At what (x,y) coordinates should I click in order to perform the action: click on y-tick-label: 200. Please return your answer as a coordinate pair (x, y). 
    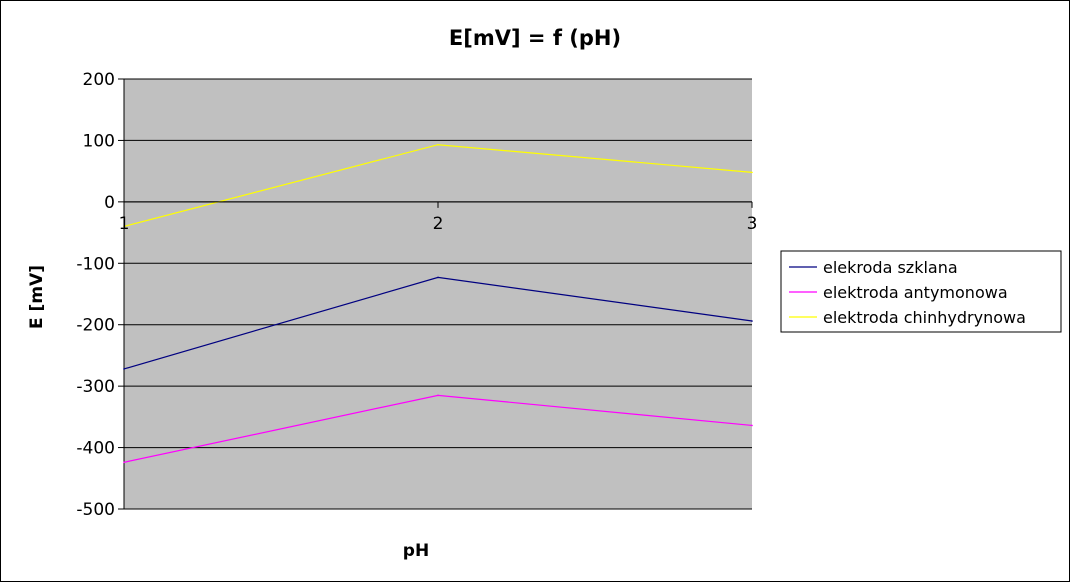
    Looking at the image, I should click on (99, 80).